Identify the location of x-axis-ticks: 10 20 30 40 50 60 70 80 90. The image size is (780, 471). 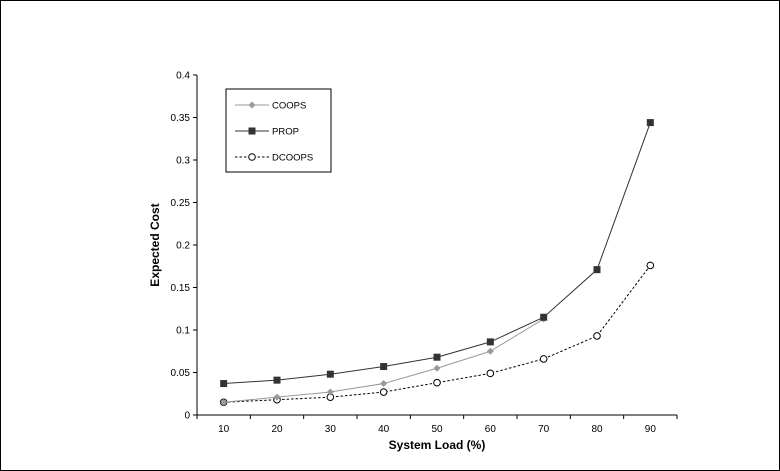
(437, 425).